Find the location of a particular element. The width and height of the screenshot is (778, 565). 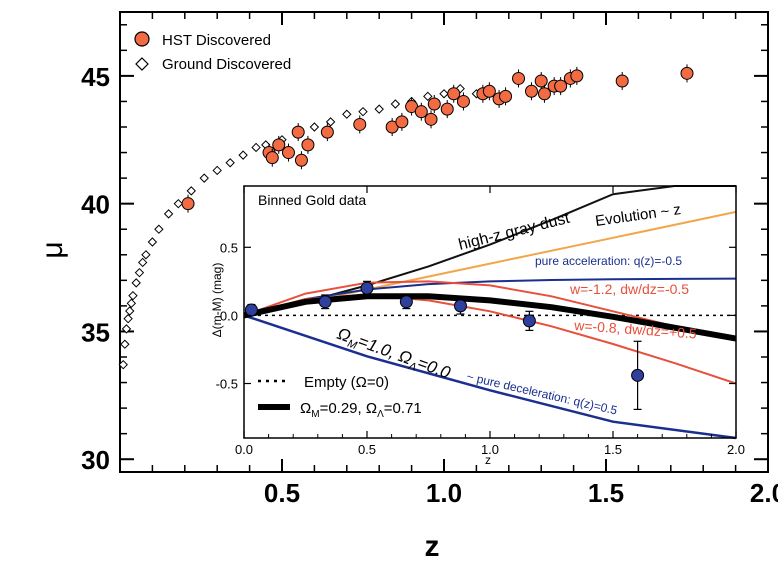

legend-ground-marker is located at coordinates (142, 64).